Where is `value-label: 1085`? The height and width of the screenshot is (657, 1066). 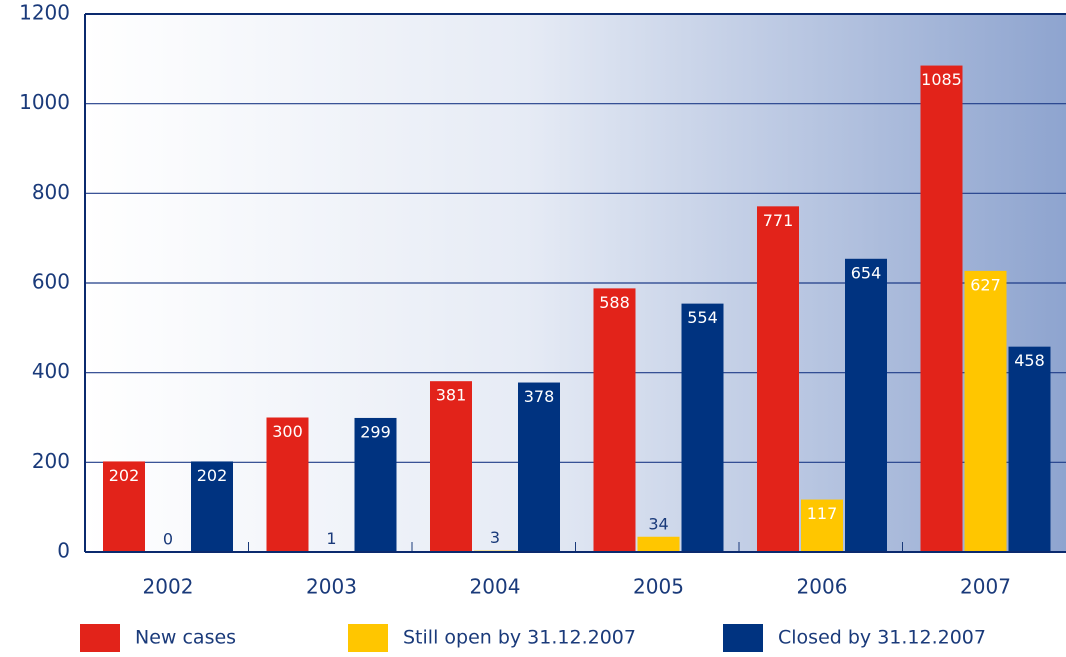 value-label: 1085 is located at coordinates (941, 79).